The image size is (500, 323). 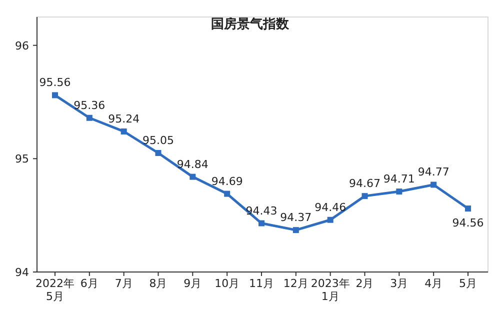 I want to click on data-label: 95.56, so click(x=55, y=83).